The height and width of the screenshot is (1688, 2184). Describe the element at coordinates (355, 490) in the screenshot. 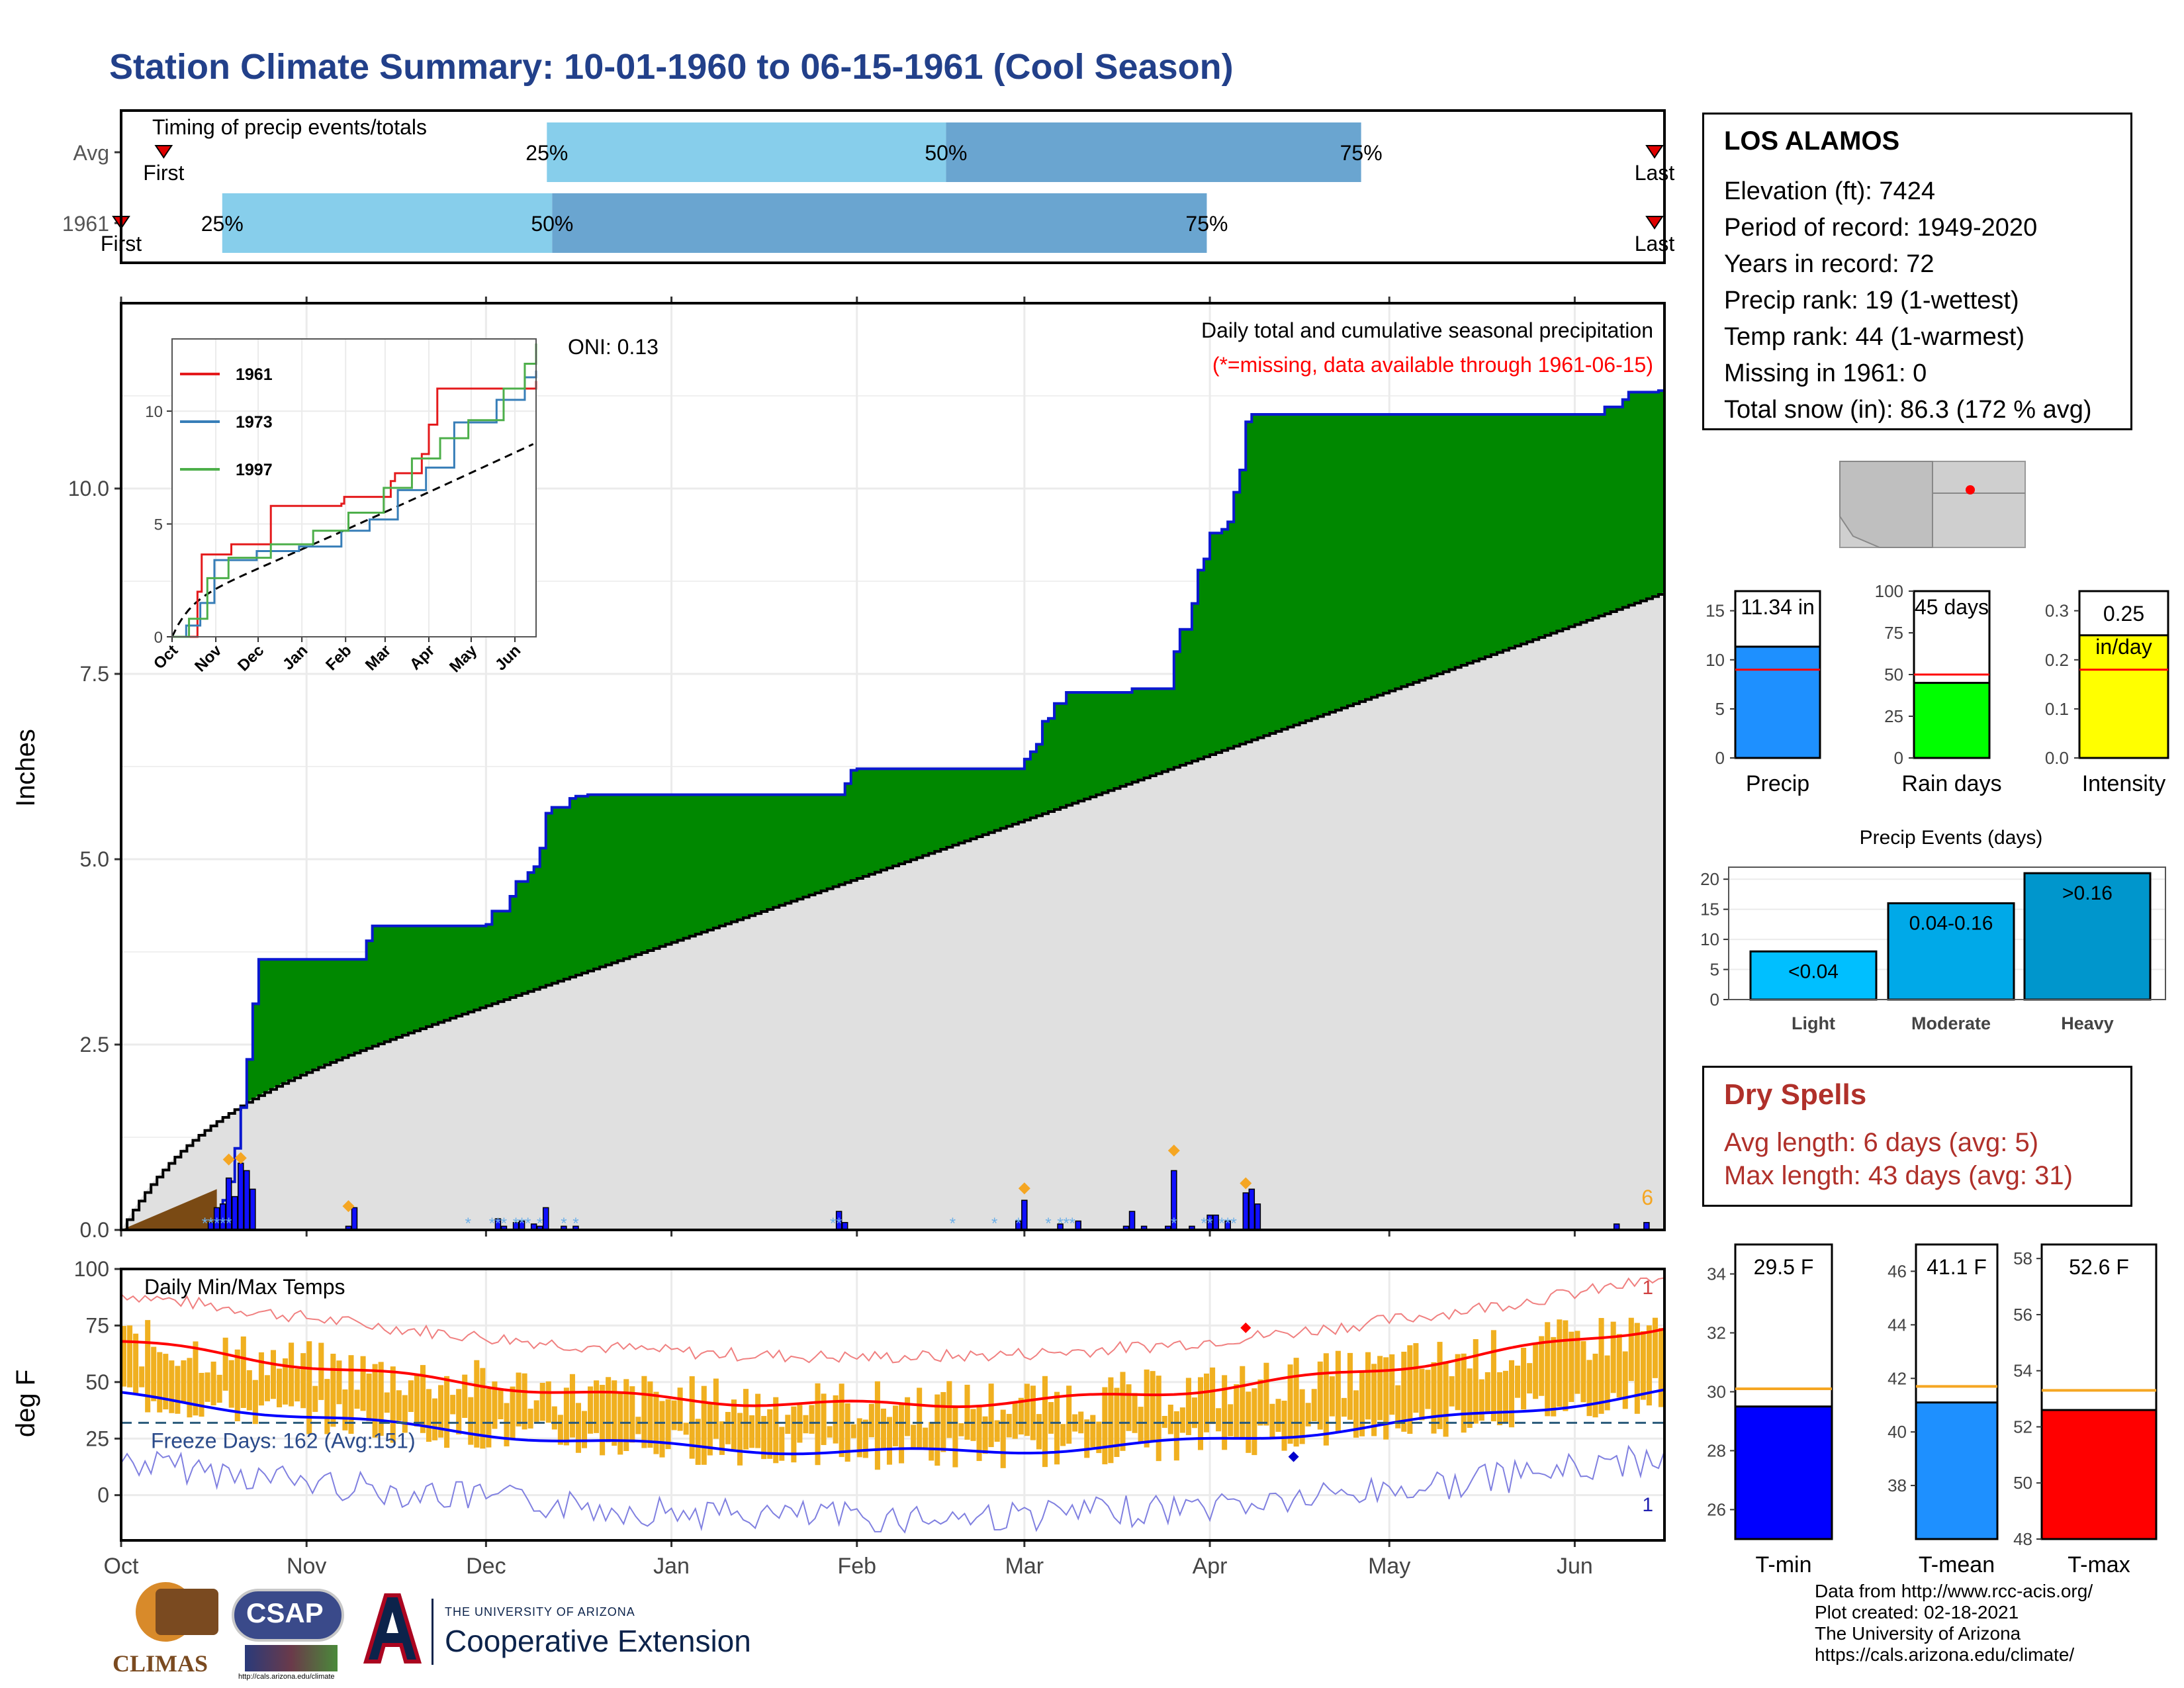

I see `inset-series-line` at that location.